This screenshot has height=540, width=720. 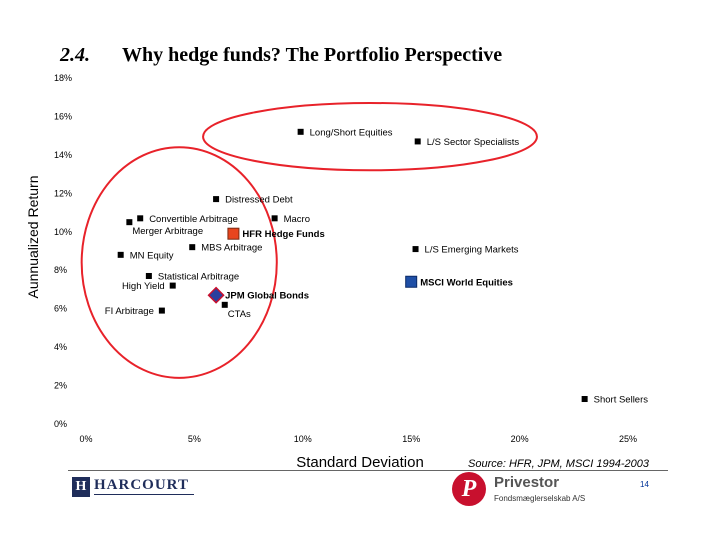 What do you see at coordinates (81, 487) in the screenshot?
I see `harcourt-logo-mark: H` at bounding box center [81, 487].